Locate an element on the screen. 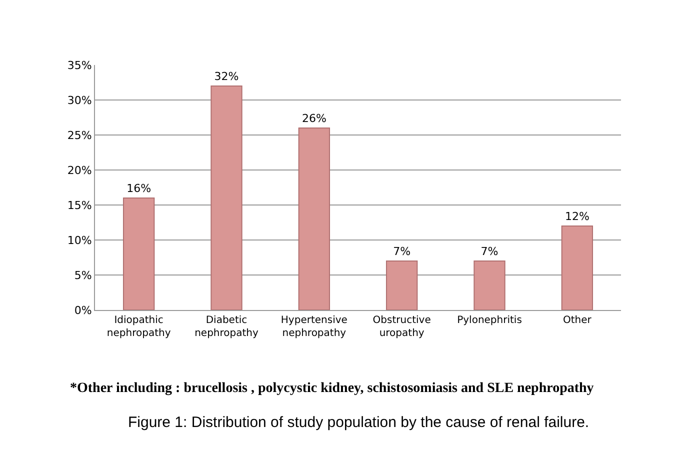 The height and width of the screenshot is (470, 681). text: *Other including : brucellosis , polycystic kidney, schistosomiasis and SLE nephropathy is located at coordinates (332, 388).